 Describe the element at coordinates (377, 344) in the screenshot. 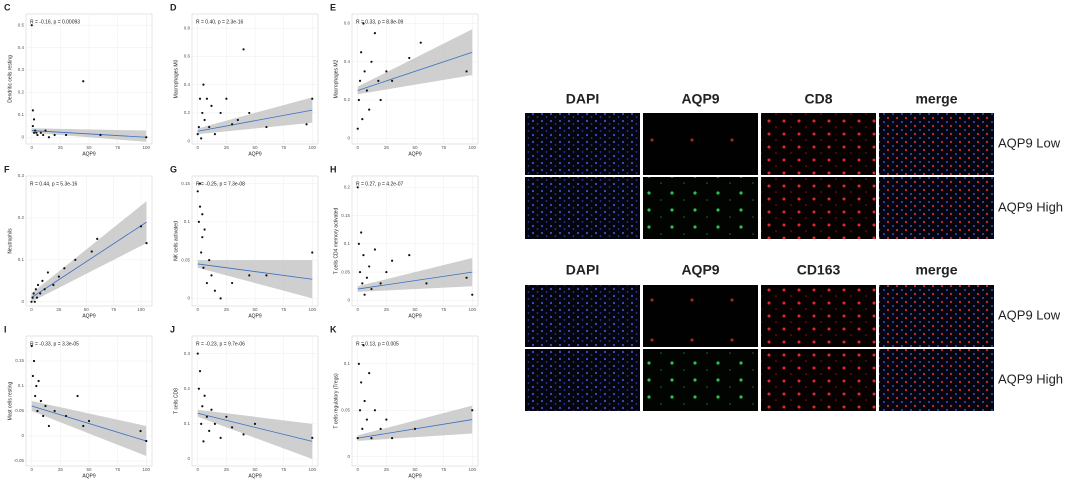

I see `annotation: R = 0.13, p = 0.005` at that location.